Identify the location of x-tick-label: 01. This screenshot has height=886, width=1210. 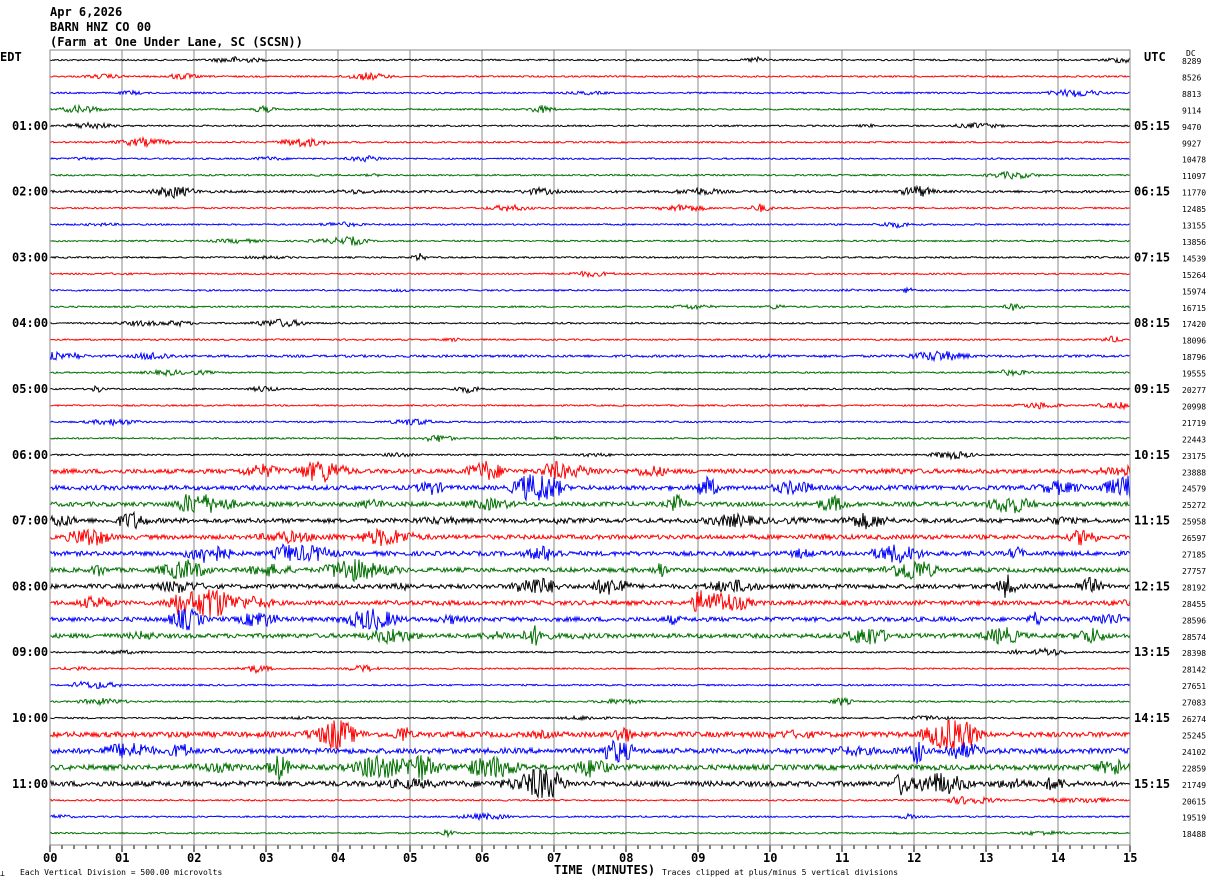
(122, 858).